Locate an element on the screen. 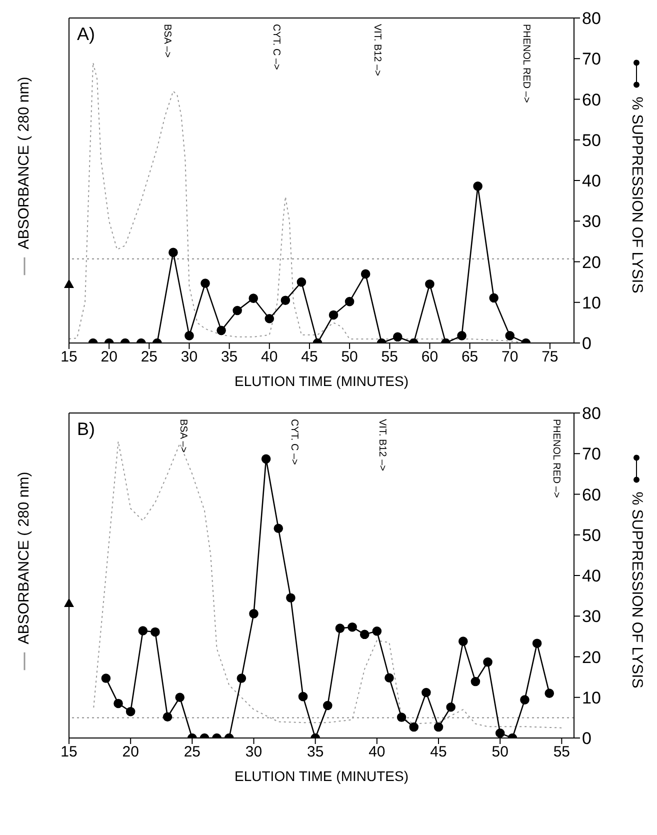 The height and width of the screenshot is (835, 657). chart-title: A) is located at coordinates (86, 34).